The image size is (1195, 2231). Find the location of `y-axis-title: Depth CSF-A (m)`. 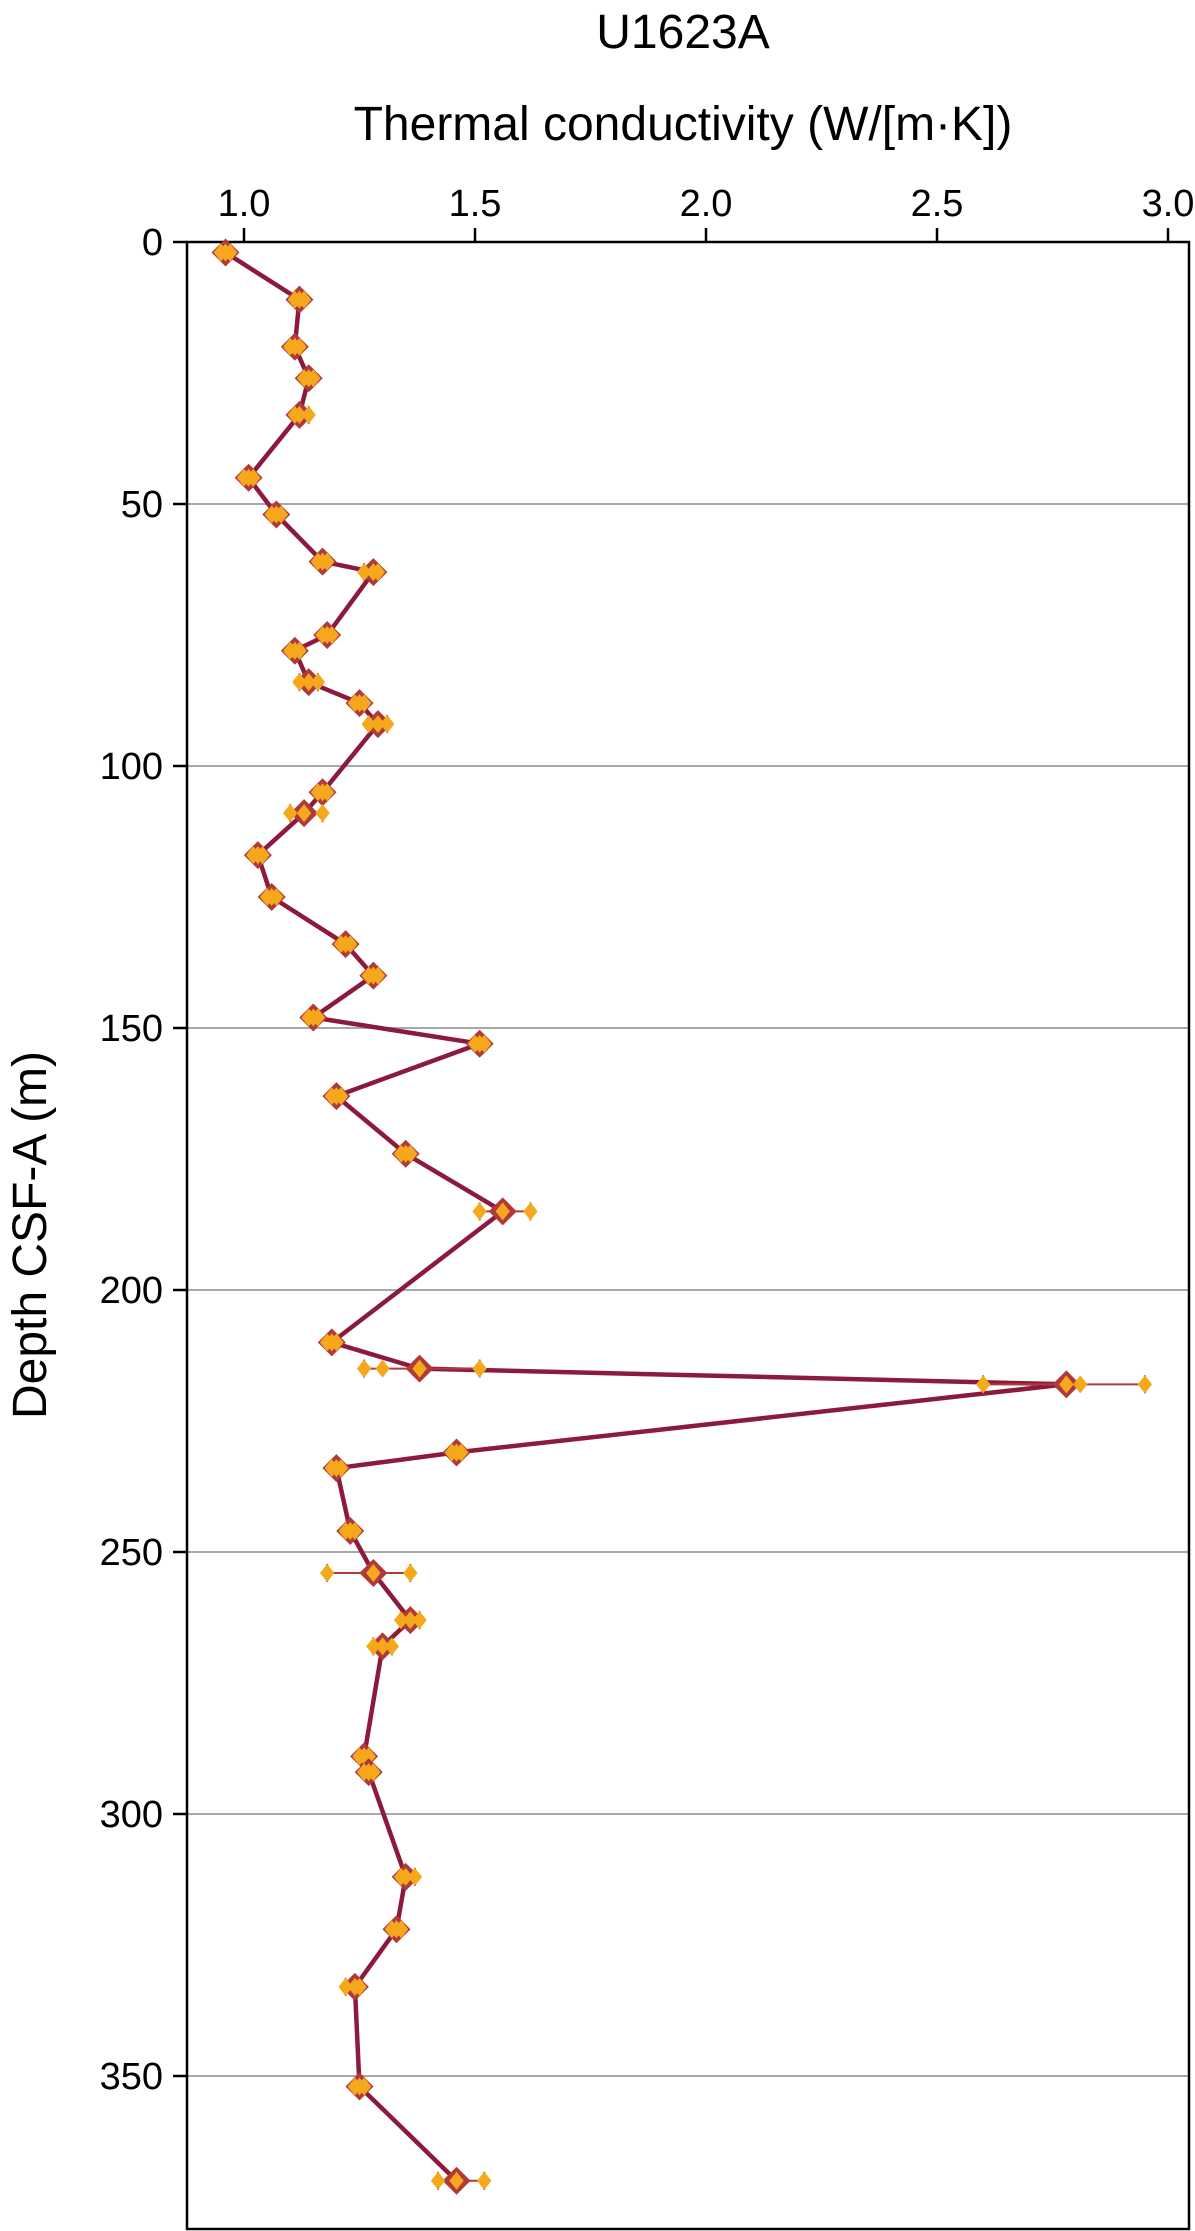

y-axis-title: Depth CSF-A (m) is located at coordinates (30, 1235).